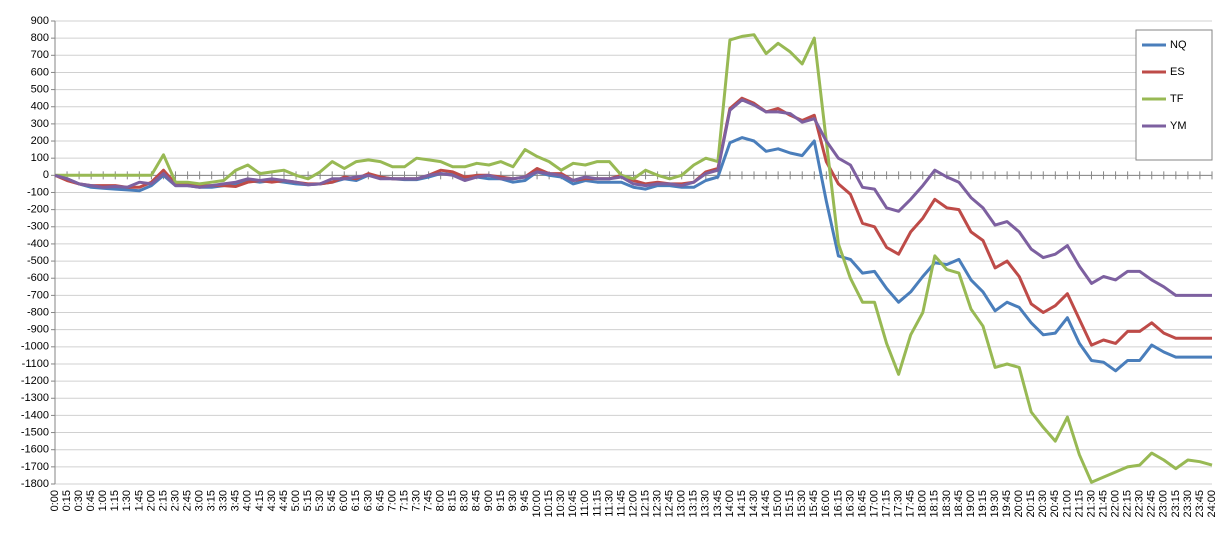 The width and height of the screenshot is (1229, 544). What do you see at coordinates (1007, 504) in the screenshot?
I see `x-tick-label: 19:45` at bounding box center [1007, 504].